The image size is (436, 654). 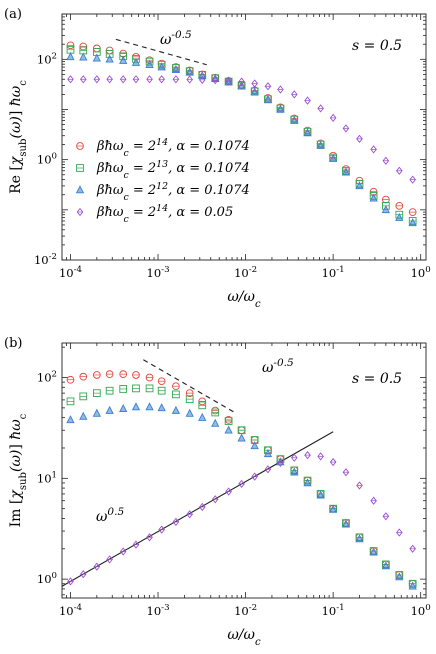 What do you see at coordinates (164, 214) in the screenshot?
I see `legend-entry: βħωc = 214, α = 0.05` at bounding box center [164, 214].